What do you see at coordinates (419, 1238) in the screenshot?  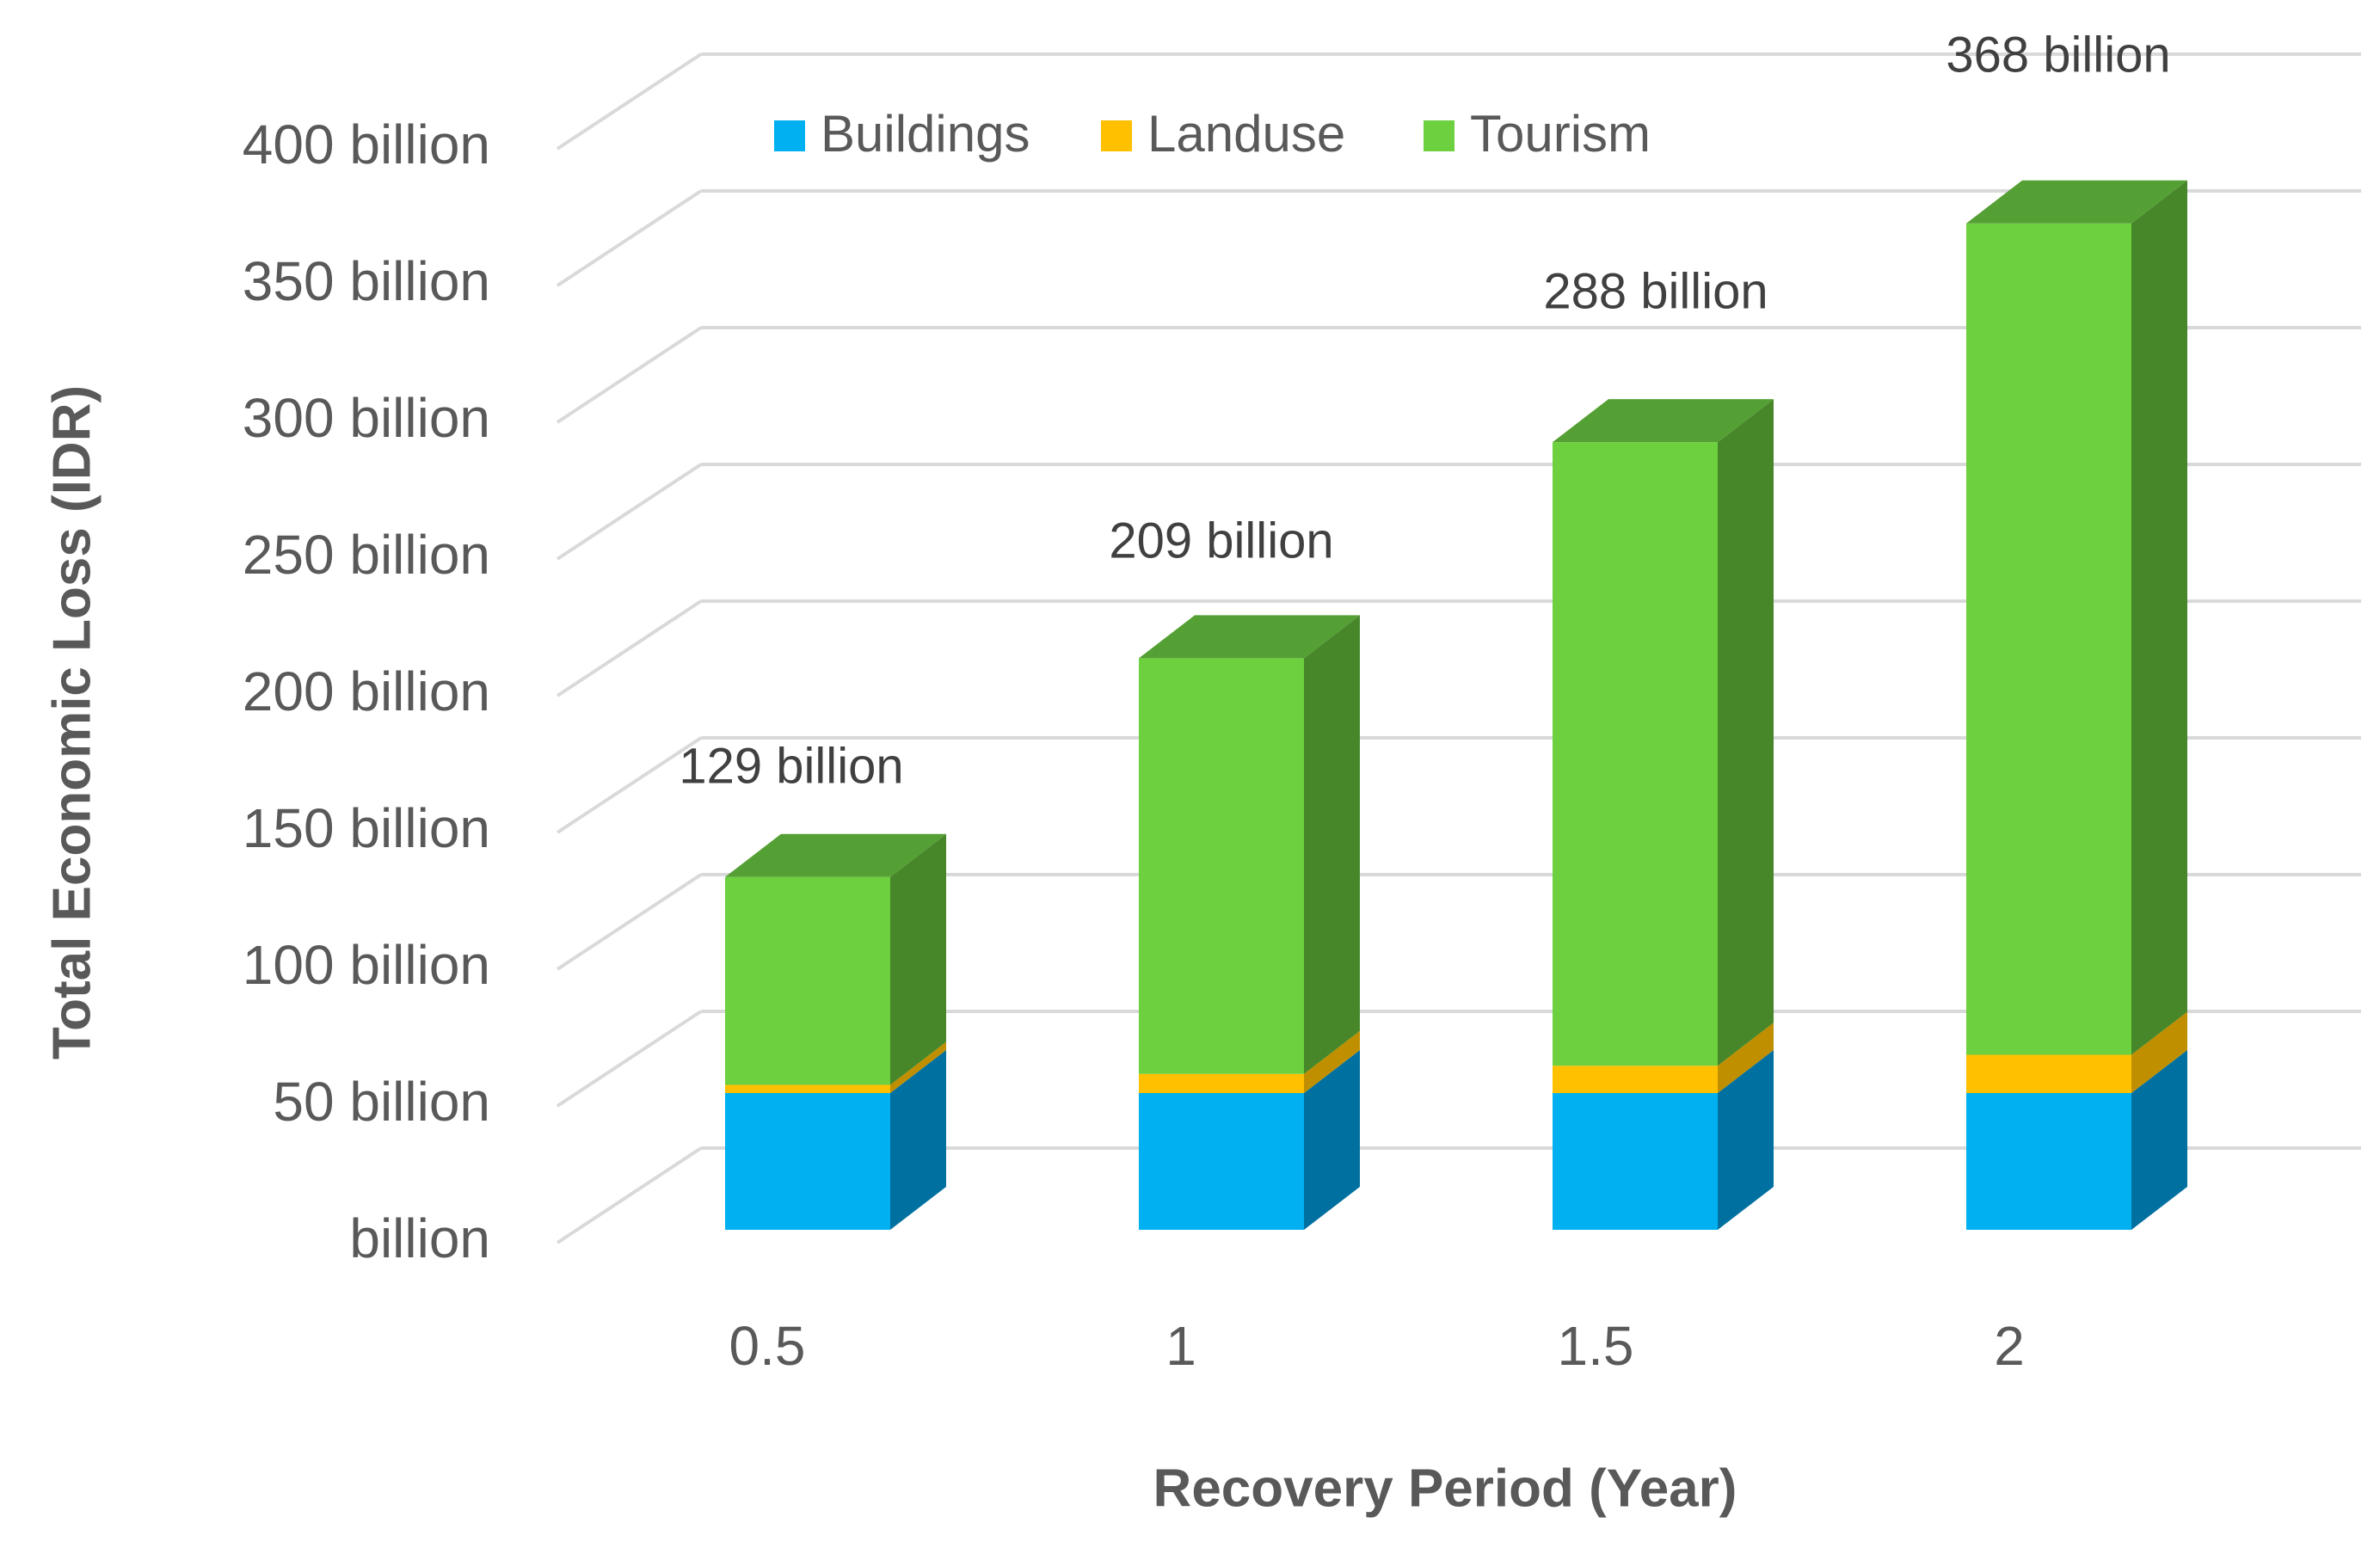 I see `y-tick-label: billion` at bounding box center [419, 1238].